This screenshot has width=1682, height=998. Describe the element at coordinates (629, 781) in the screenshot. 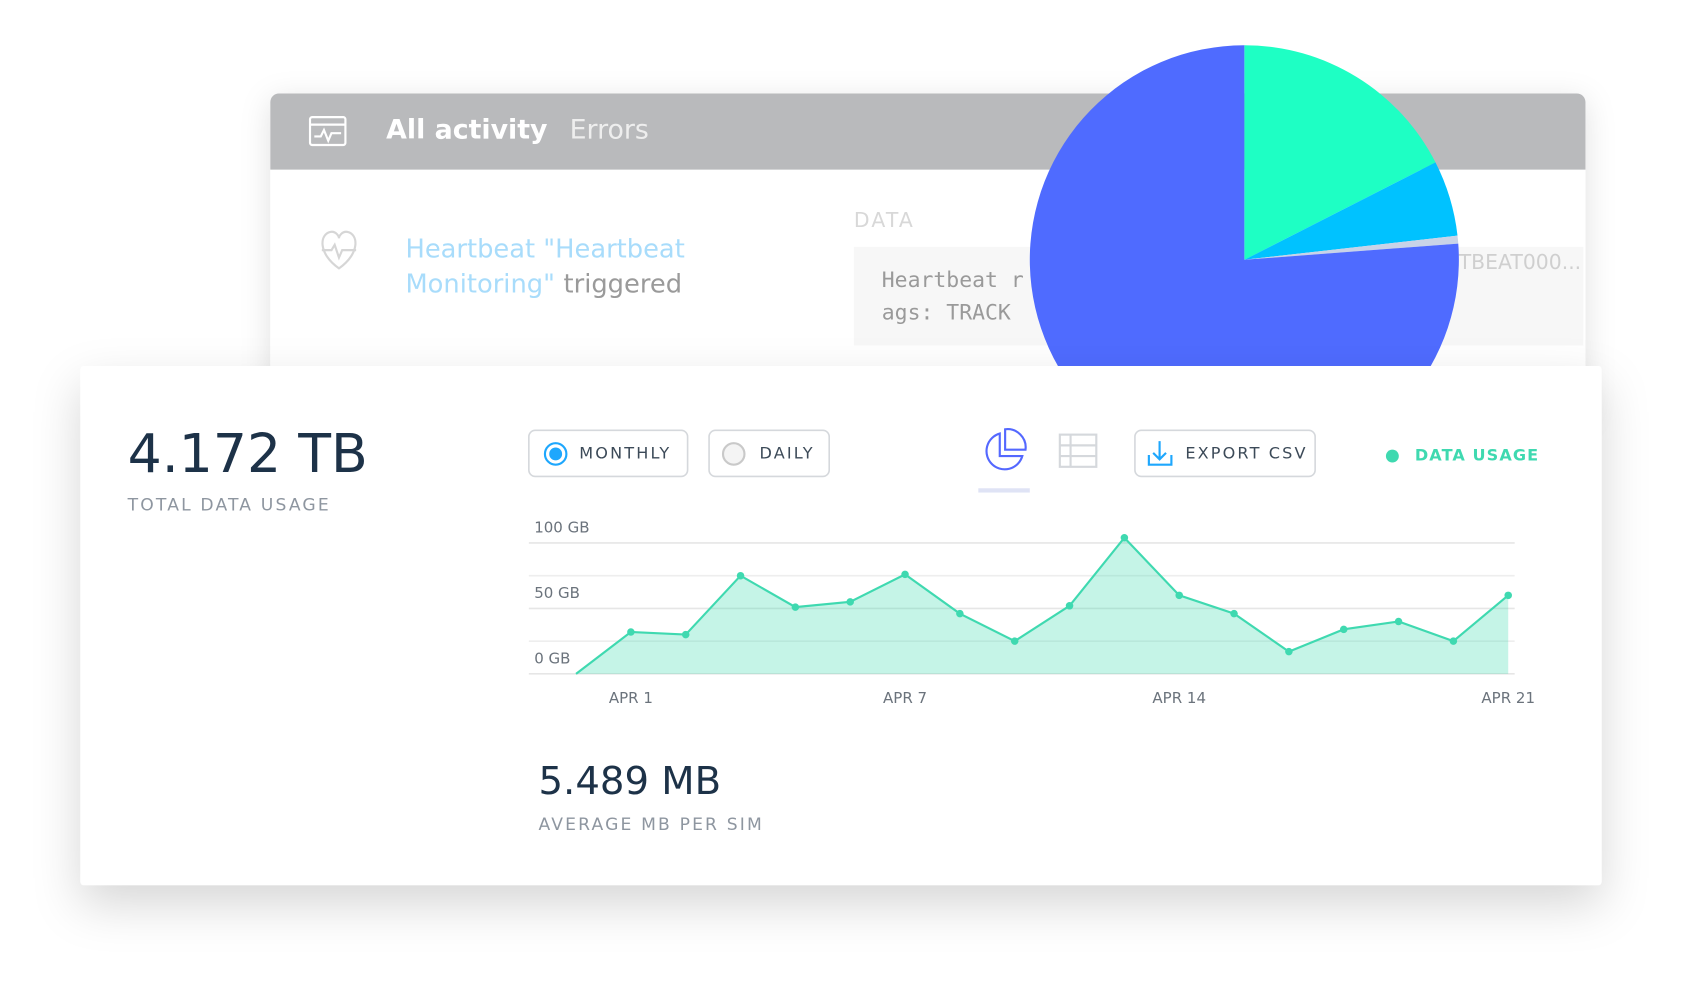

I see `average-value: 5.489 MB` at that location.